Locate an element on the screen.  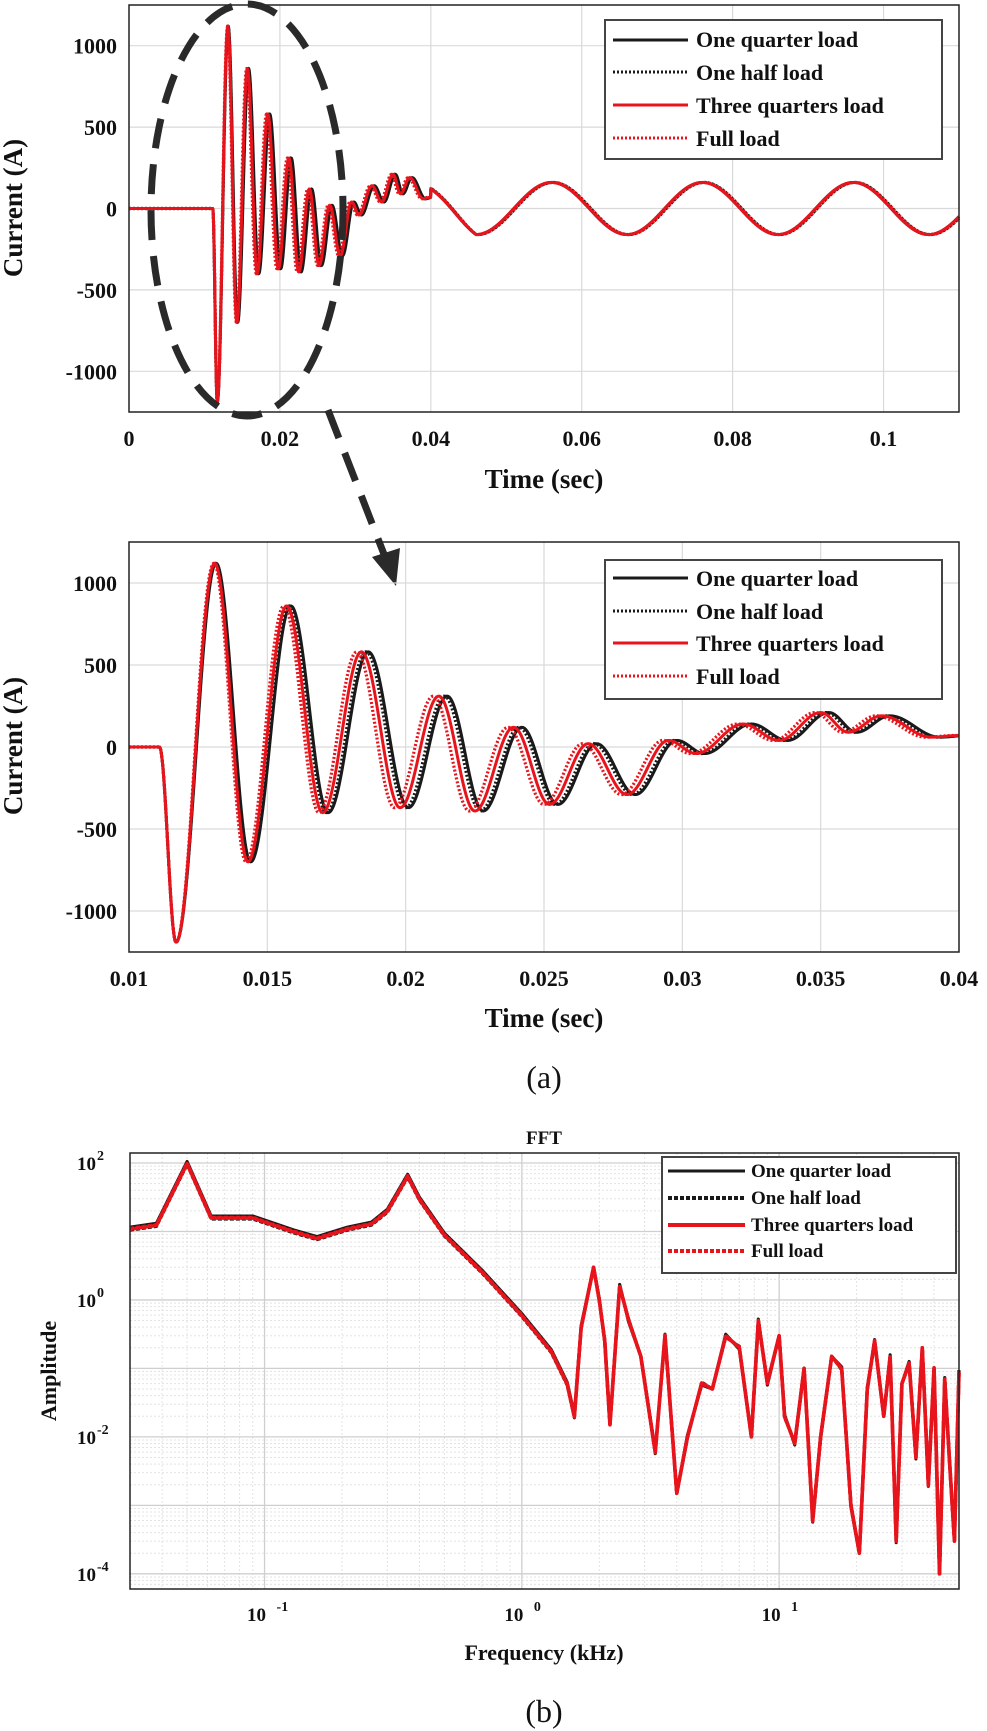
caption-b: (b) is located at coordinates (543, 1711).